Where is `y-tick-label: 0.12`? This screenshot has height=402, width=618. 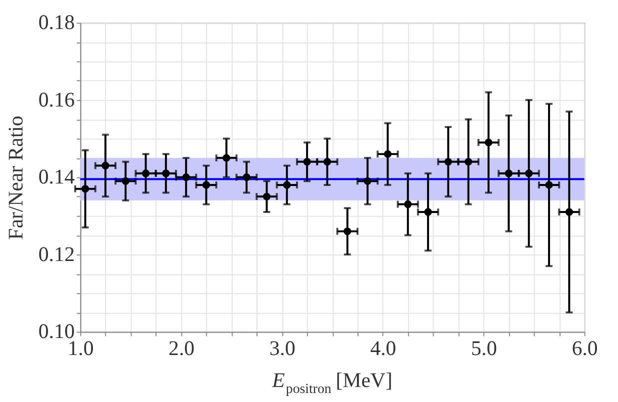
y-tick-label: 0.12 is located at coordinates (56, 254).